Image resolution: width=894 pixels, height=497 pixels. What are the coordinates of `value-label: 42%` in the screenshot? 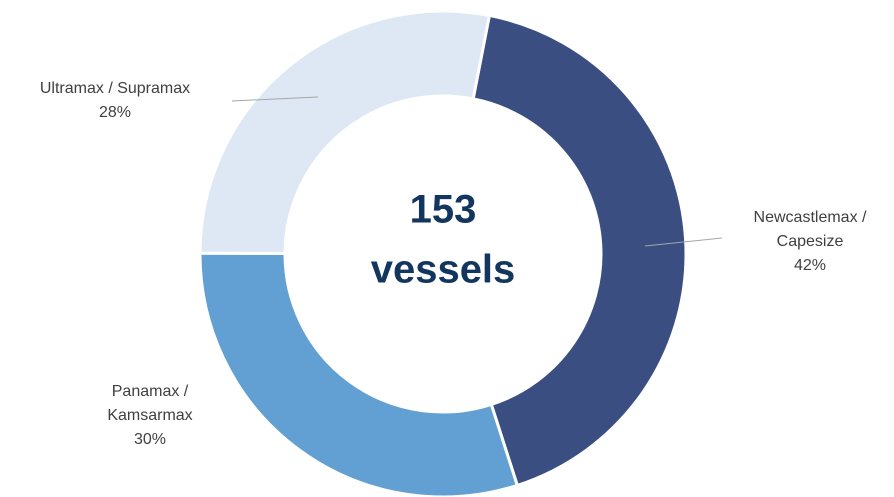 It's located at (810, 265).